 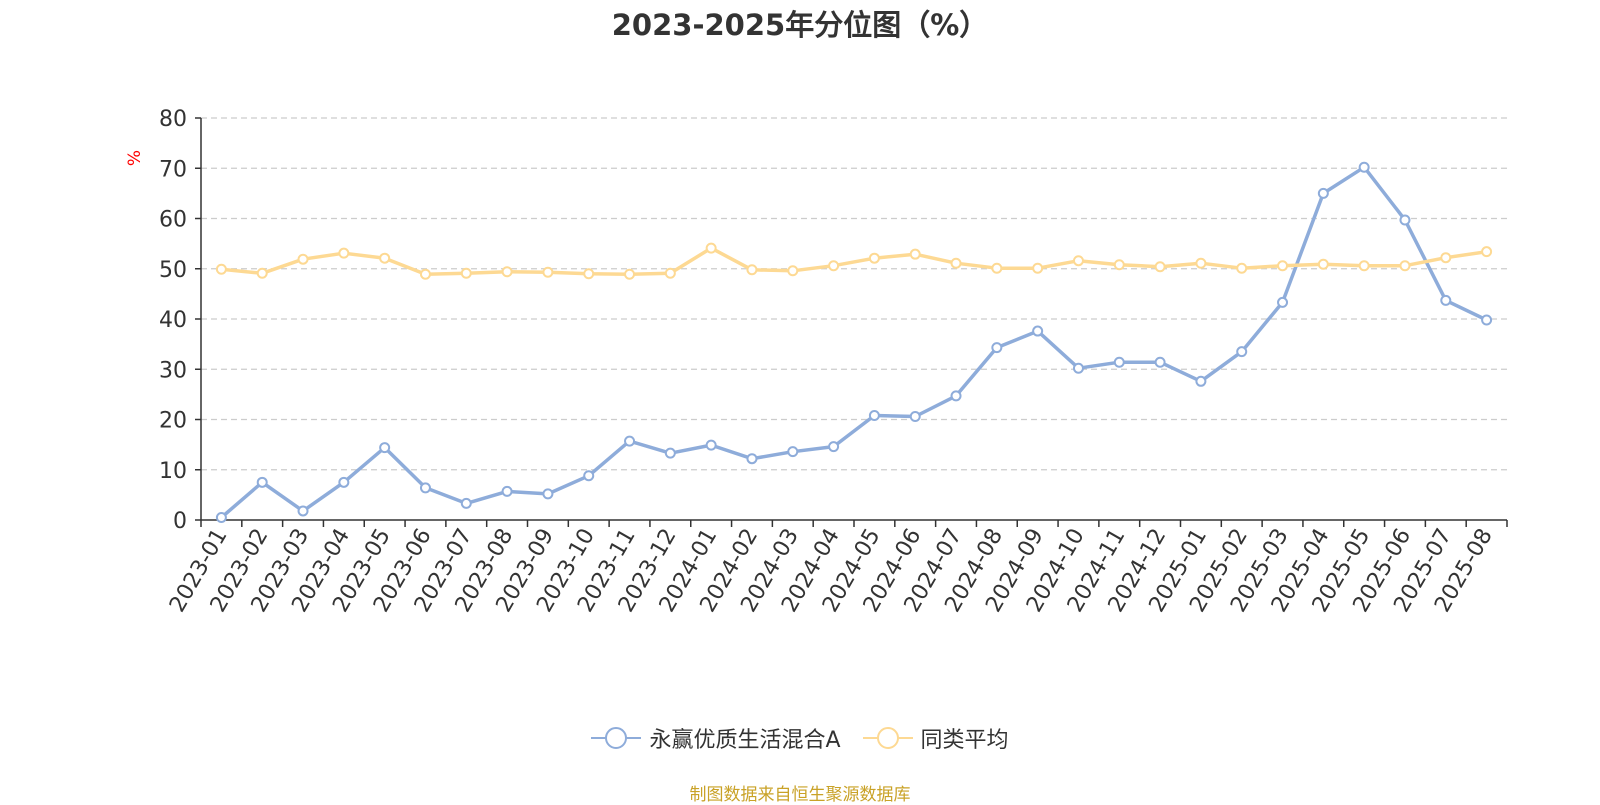 What do you see at coordinates (800, 795) in the screenshot?
I see `data-source-note: 制图数据来自恒生聚源数据库` at bounding box center [800, 795].